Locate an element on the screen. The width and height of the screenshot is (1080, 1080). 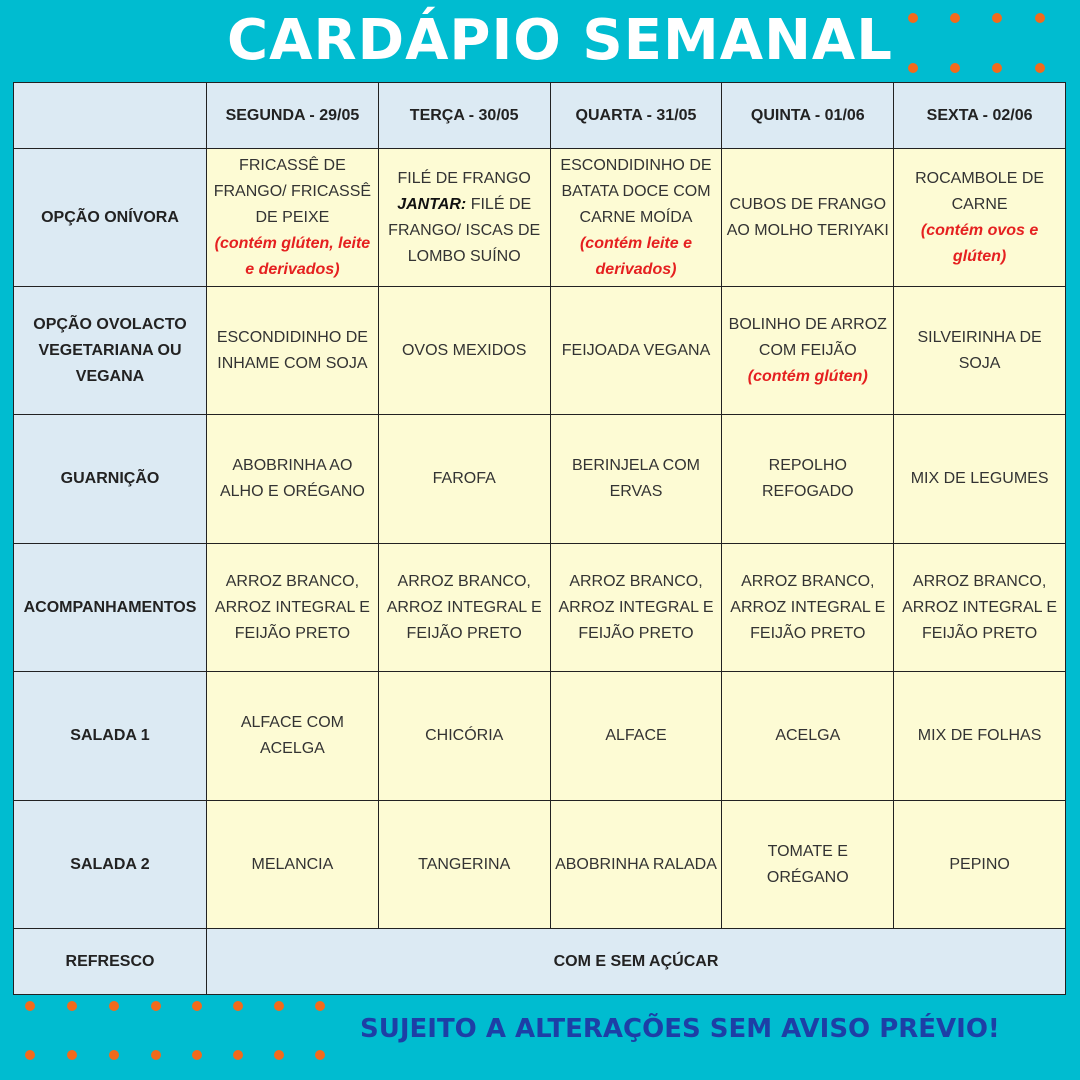
dish-name: CUBOS DE FRANGO AO MOLHO TERIYAKI is located at coordinates (807, 217).